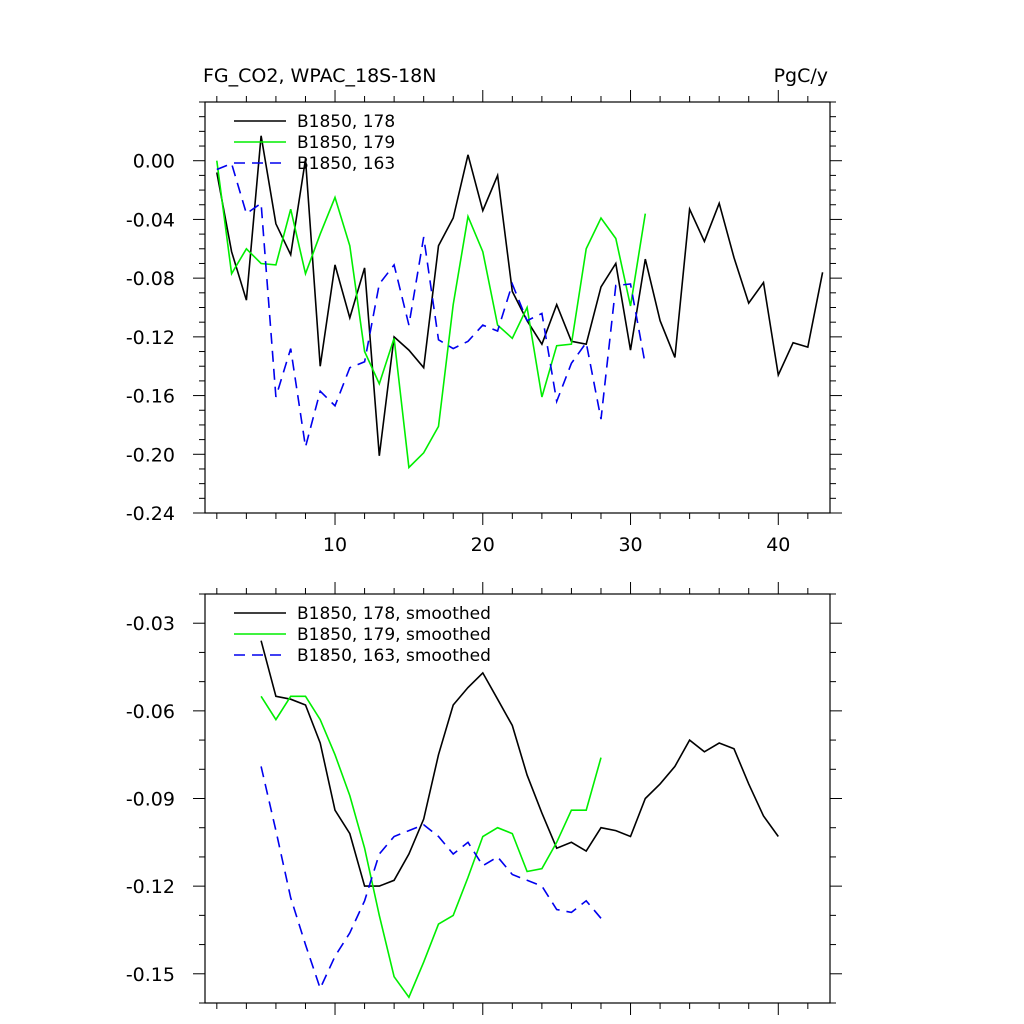 Image resolution: width=1024 pixels, height=1024 pixels. What do you see at coordinates (346, 164) in the screenshot?
I see `legend-label: B1850, 163` at bounding box center [346, 164].